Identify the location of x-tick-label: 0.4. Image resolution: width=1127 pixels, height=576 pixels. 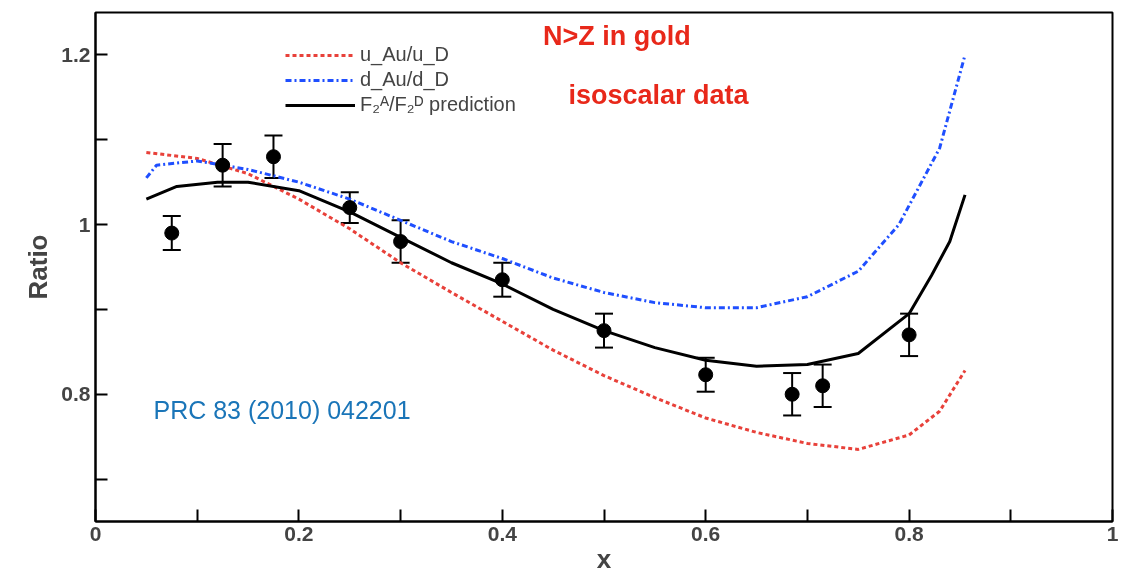
(502, 533).